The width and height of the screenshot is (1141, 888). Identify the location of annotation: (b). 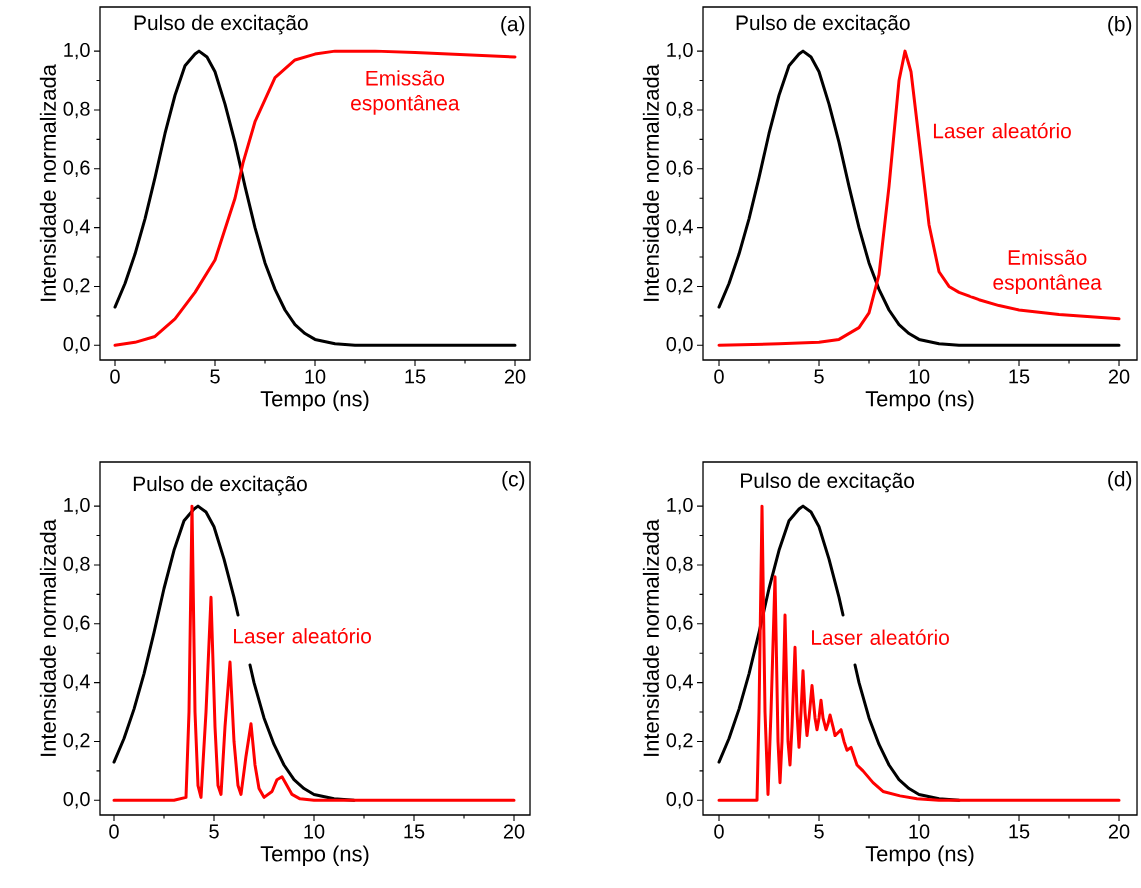
(1120, 26).